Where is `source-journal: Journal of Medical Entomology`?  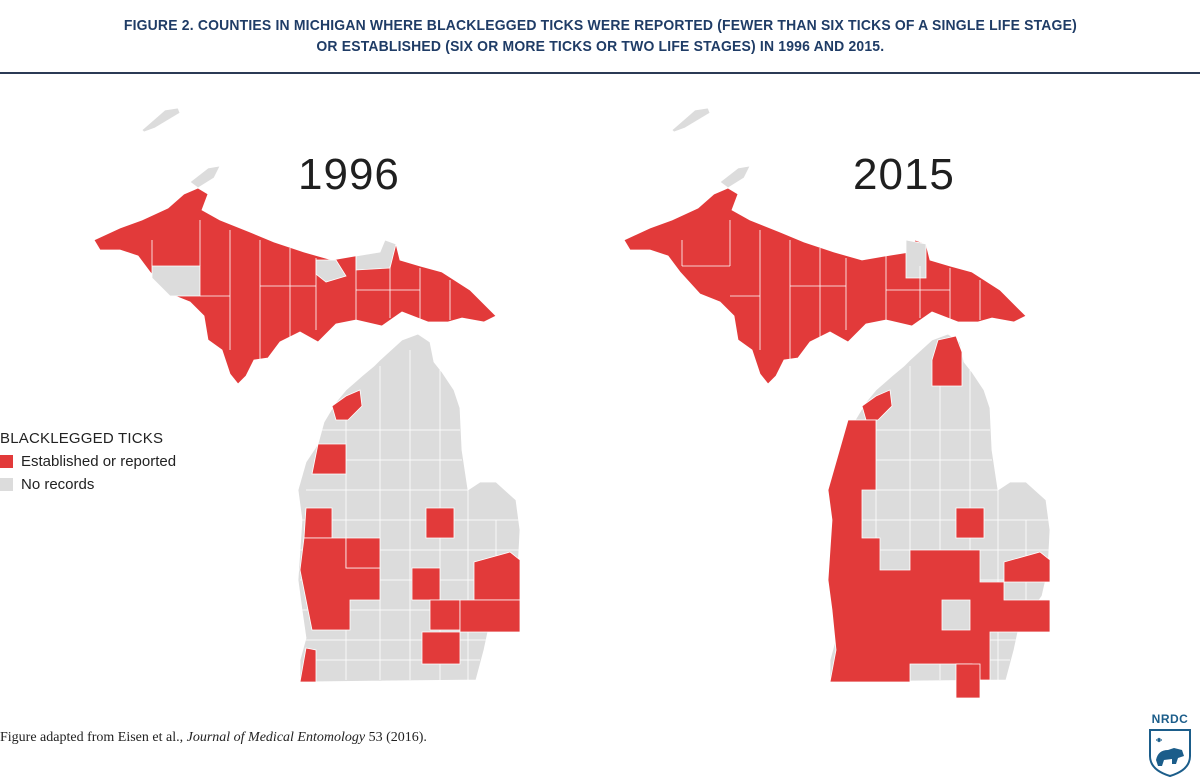 source-journal: Journal of Medical Entomology is located at coordinates (276, 737).